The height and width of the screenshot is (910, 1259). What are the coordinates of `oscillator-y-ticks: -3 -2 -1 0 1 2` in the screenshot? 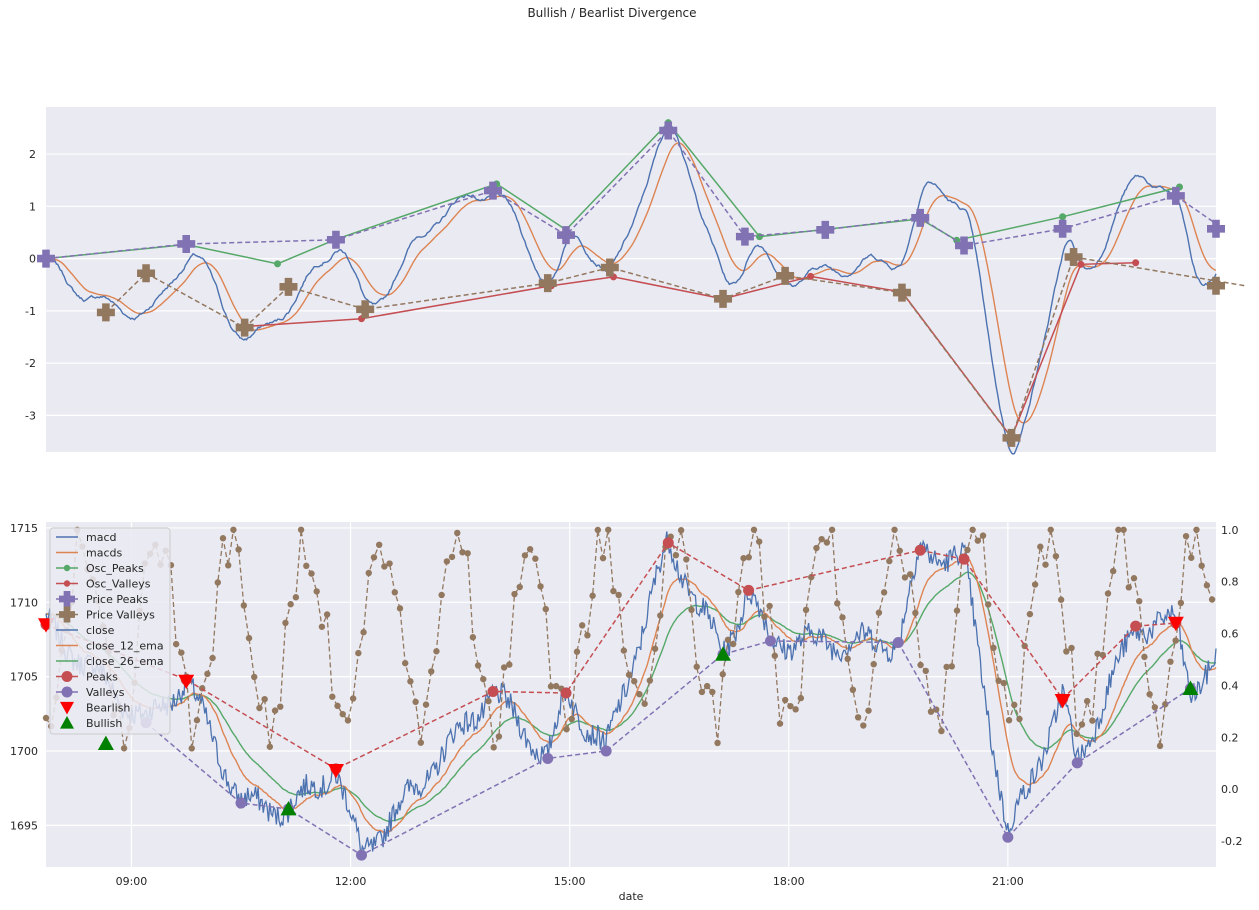 It's located at (30, 285).